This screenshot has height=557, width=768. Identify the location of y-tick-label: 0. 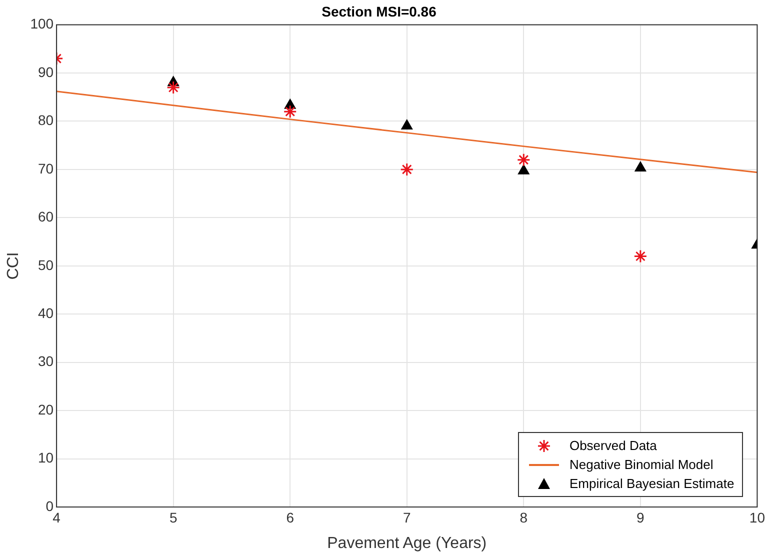
(50, 506).